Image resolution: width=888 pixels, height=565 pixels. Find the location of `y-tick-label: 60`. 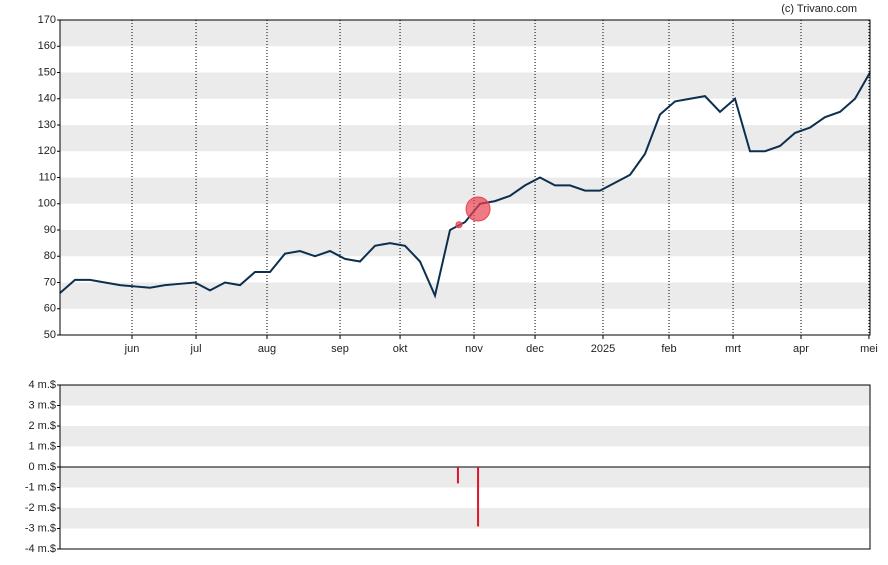

y-tick-label: 60 is located at coordinates (50, 309).